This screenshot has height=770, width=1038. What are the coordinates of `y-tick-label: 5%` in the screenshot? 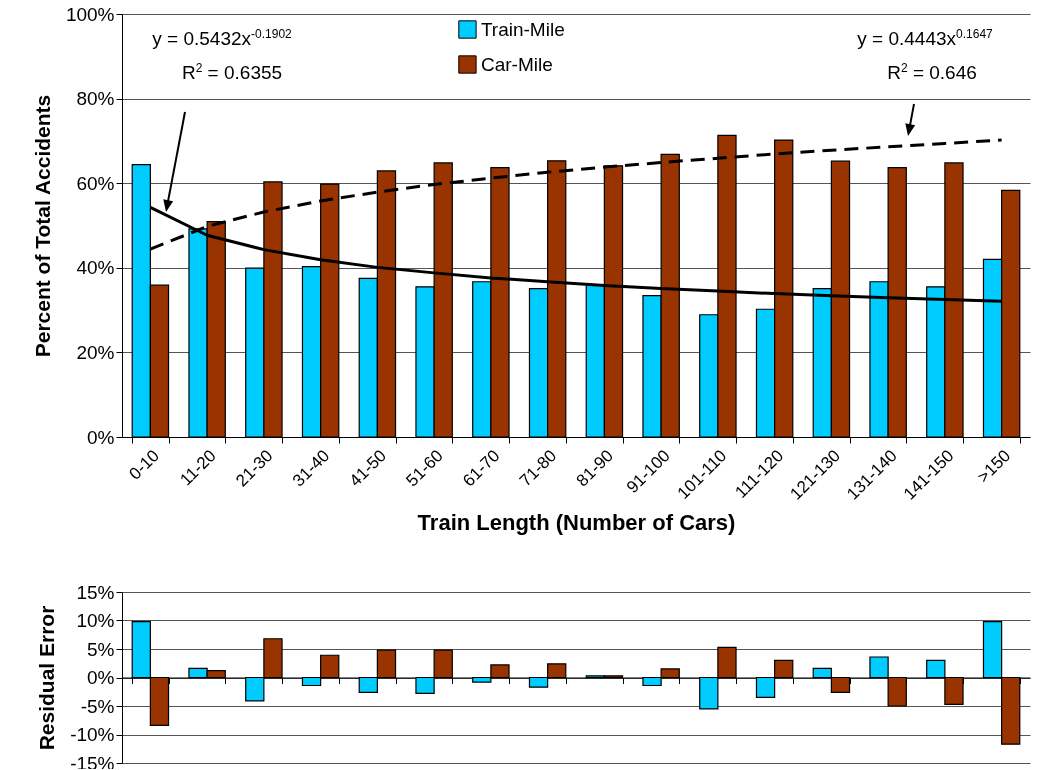 It's located at (101, 649).